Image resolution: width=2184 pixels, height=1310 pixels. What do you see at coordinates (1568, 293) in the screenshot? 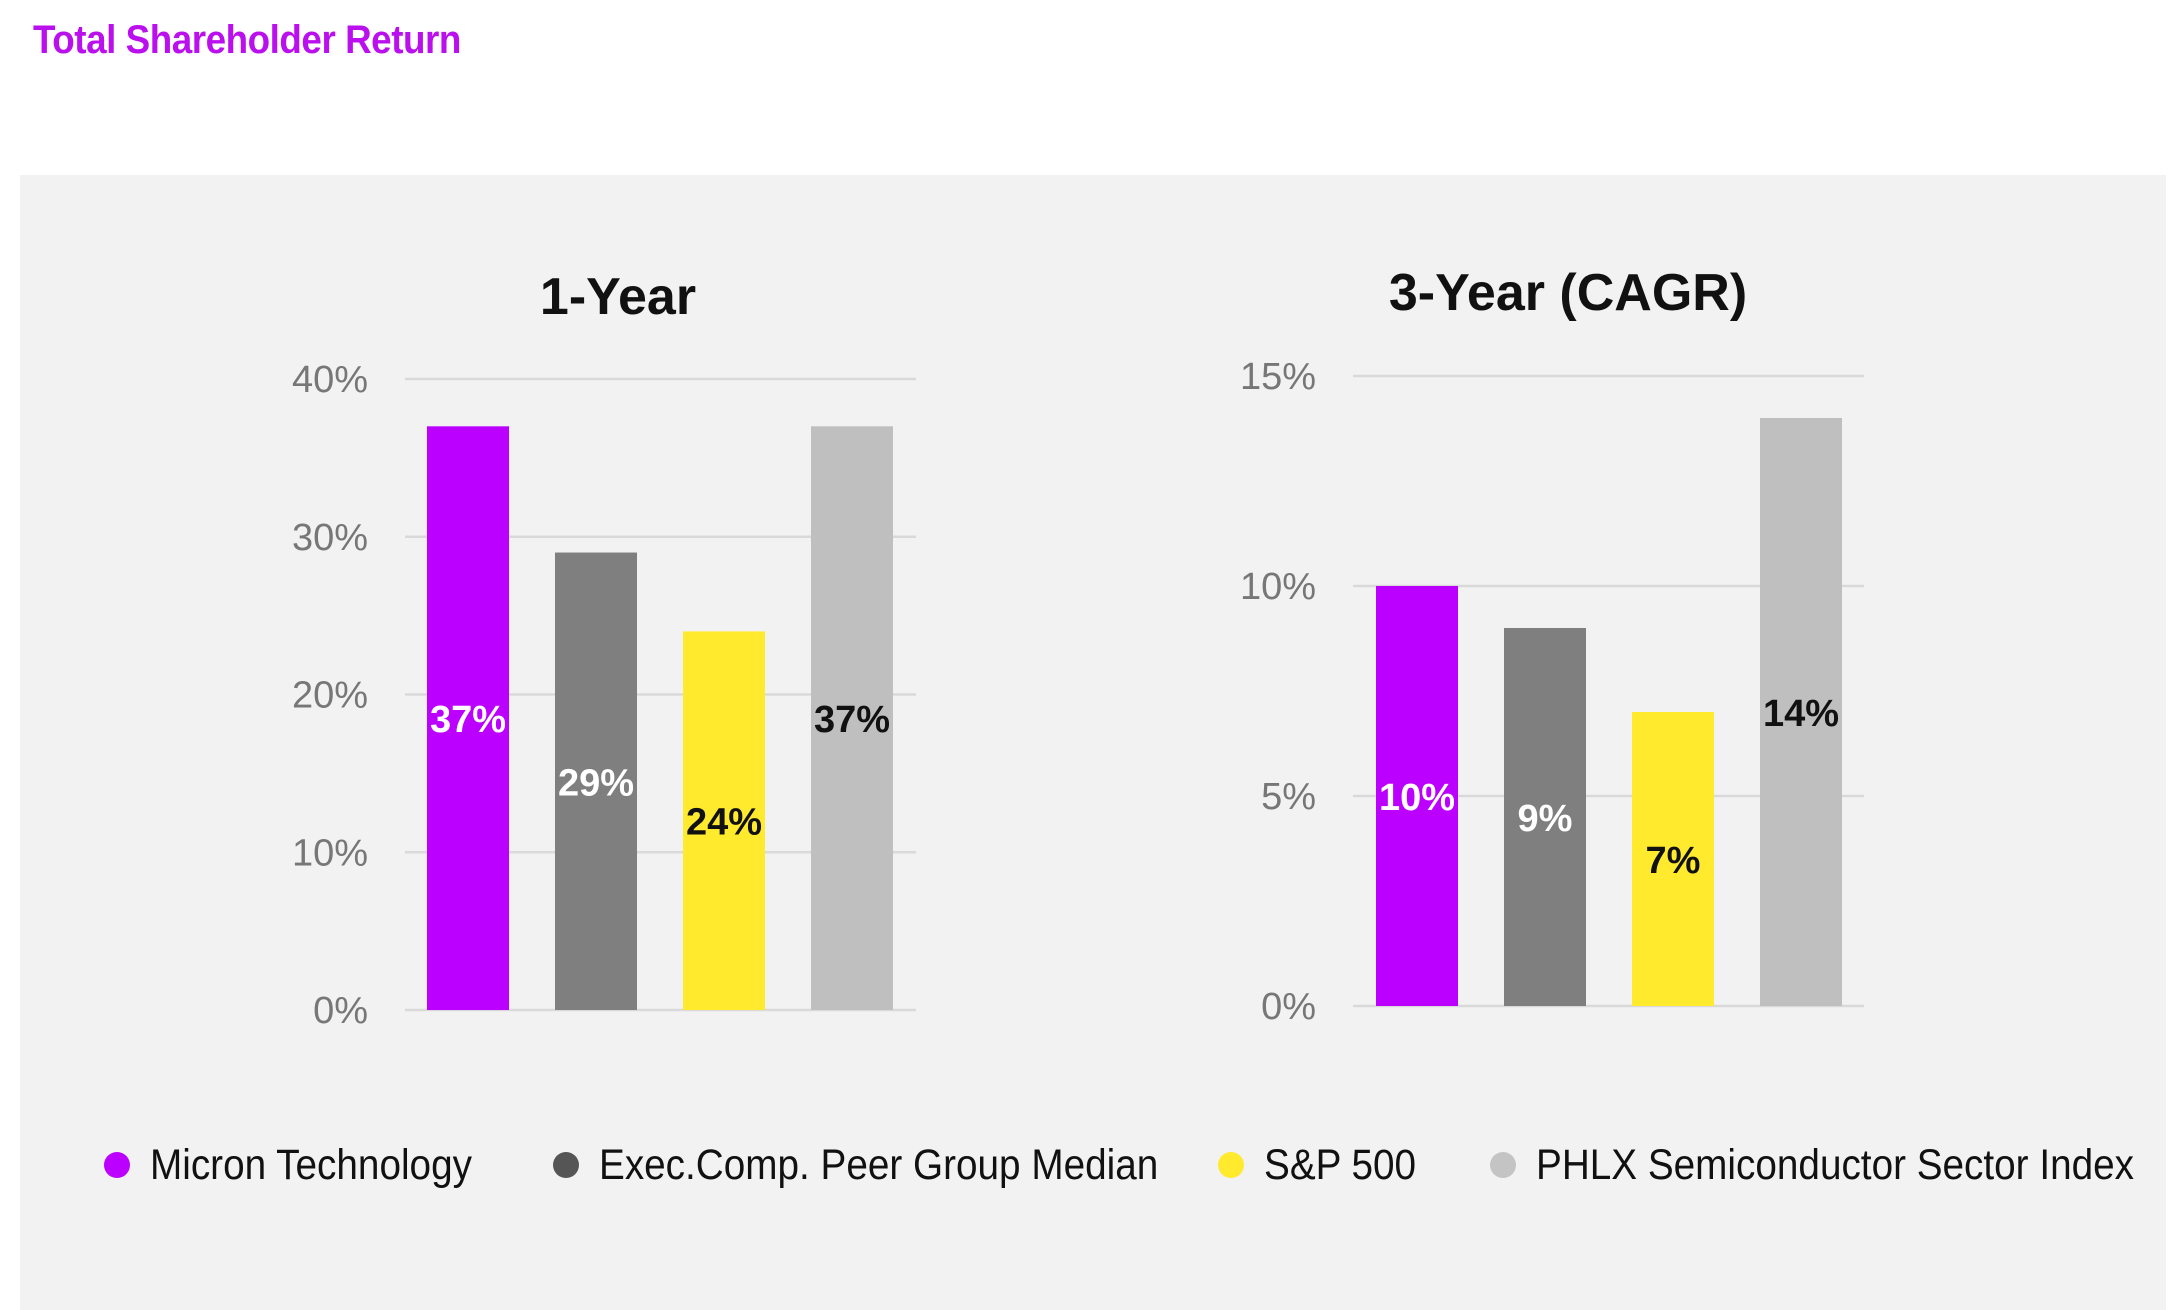
I see `chart-title: 3-Year (CAGR)` at bounding box center [1568, 293].